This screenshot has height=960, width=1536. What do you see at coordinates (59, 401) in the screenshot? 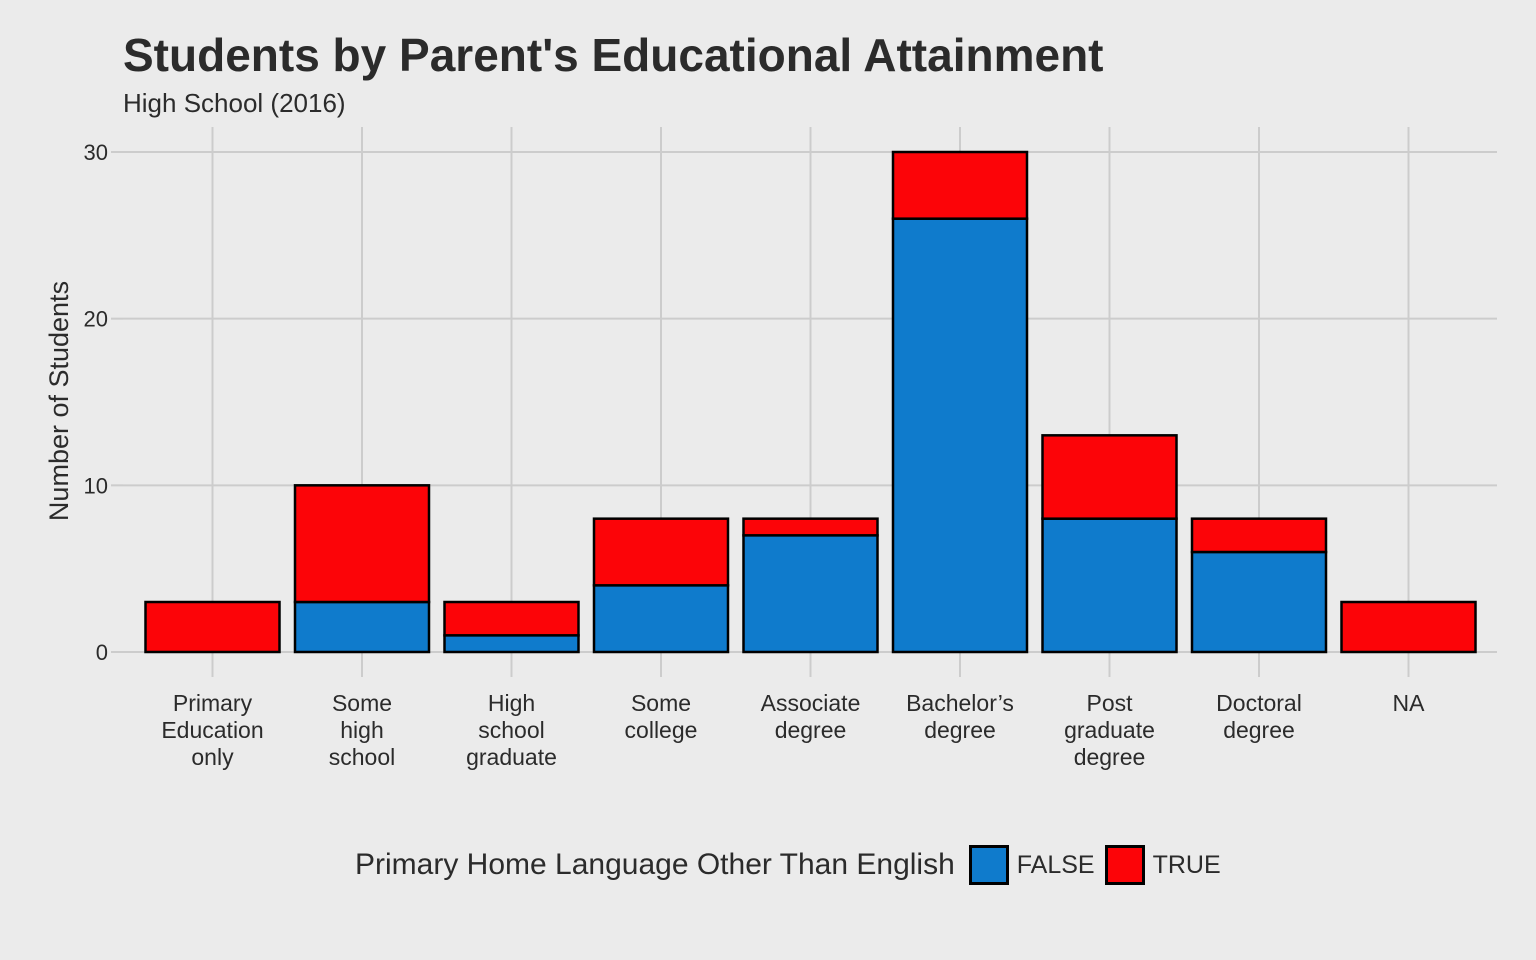
I see `y-axis-title: Number of Students` at bounding box center [59, 401].